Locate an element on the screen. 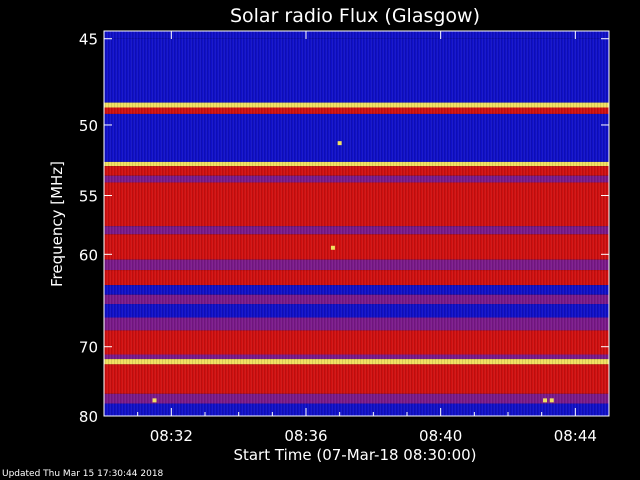 The image size is (640, 480). y-tick-label: 70 is located at coordinates (88, 348).